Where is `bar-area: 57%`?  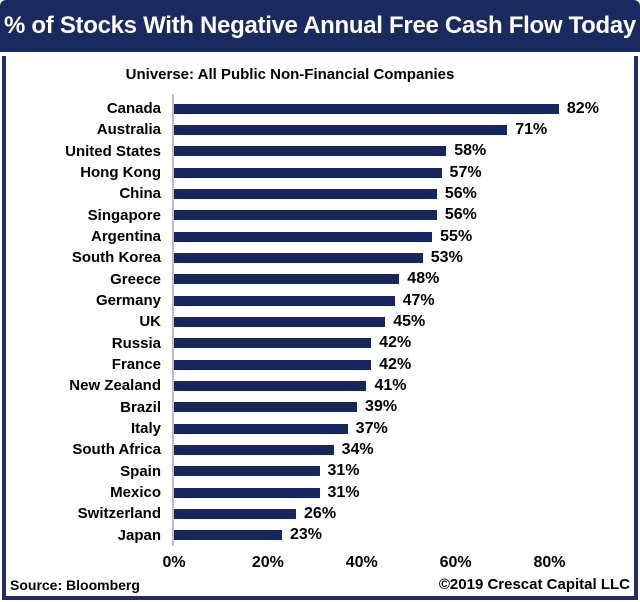 bar-area: 57% is located at coordinates (403, 172).